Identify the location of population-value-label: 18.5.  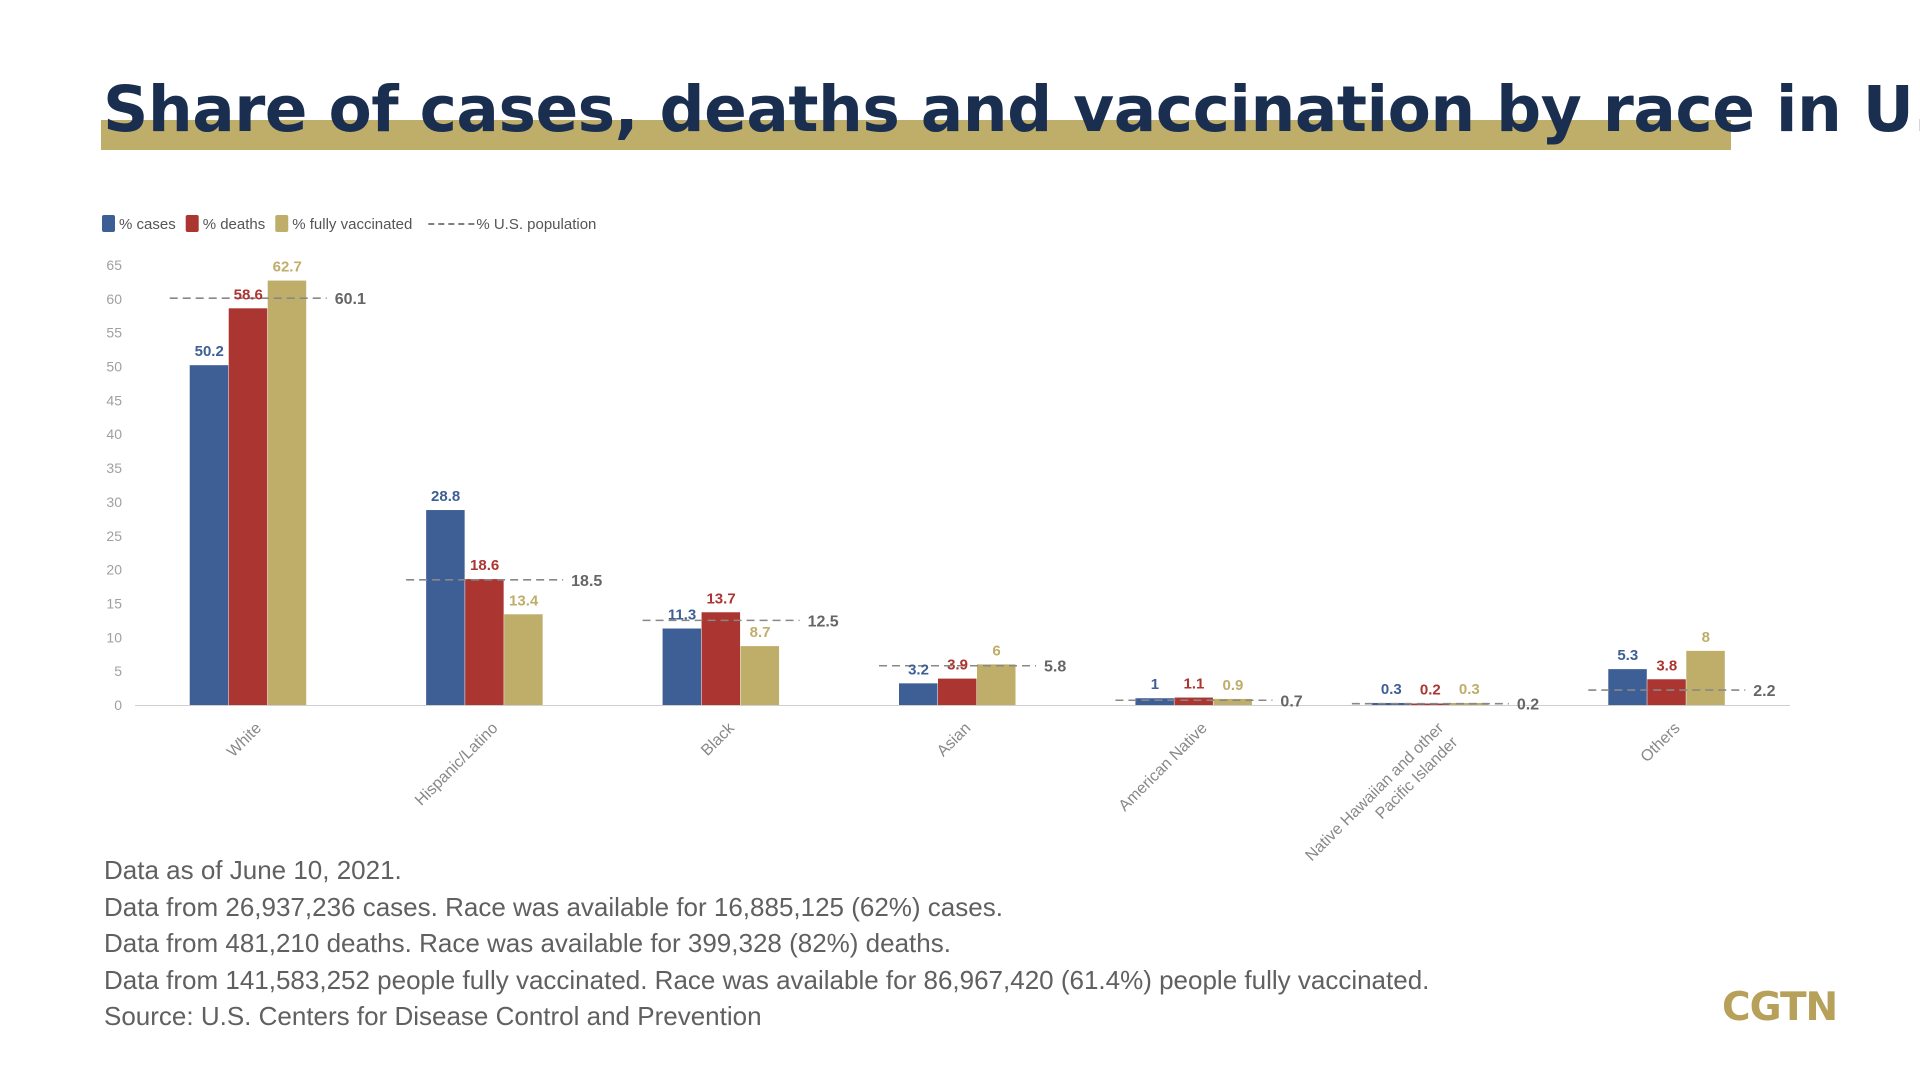
(586, 581).